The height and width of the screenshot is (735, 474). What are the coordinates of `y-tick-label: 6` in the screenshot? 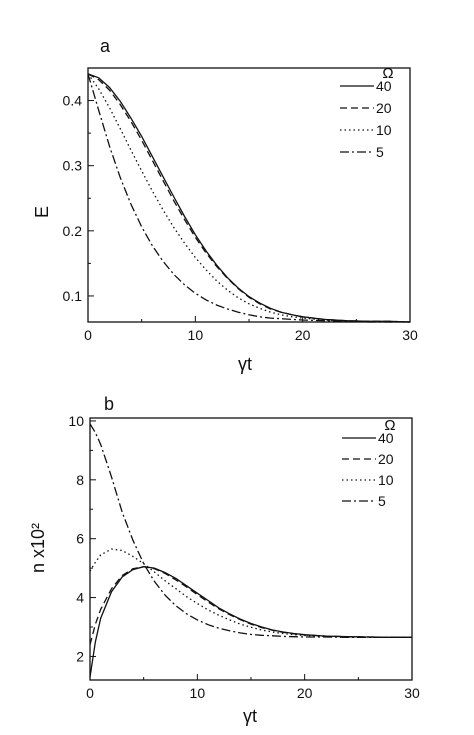 It's located at (80, 539).